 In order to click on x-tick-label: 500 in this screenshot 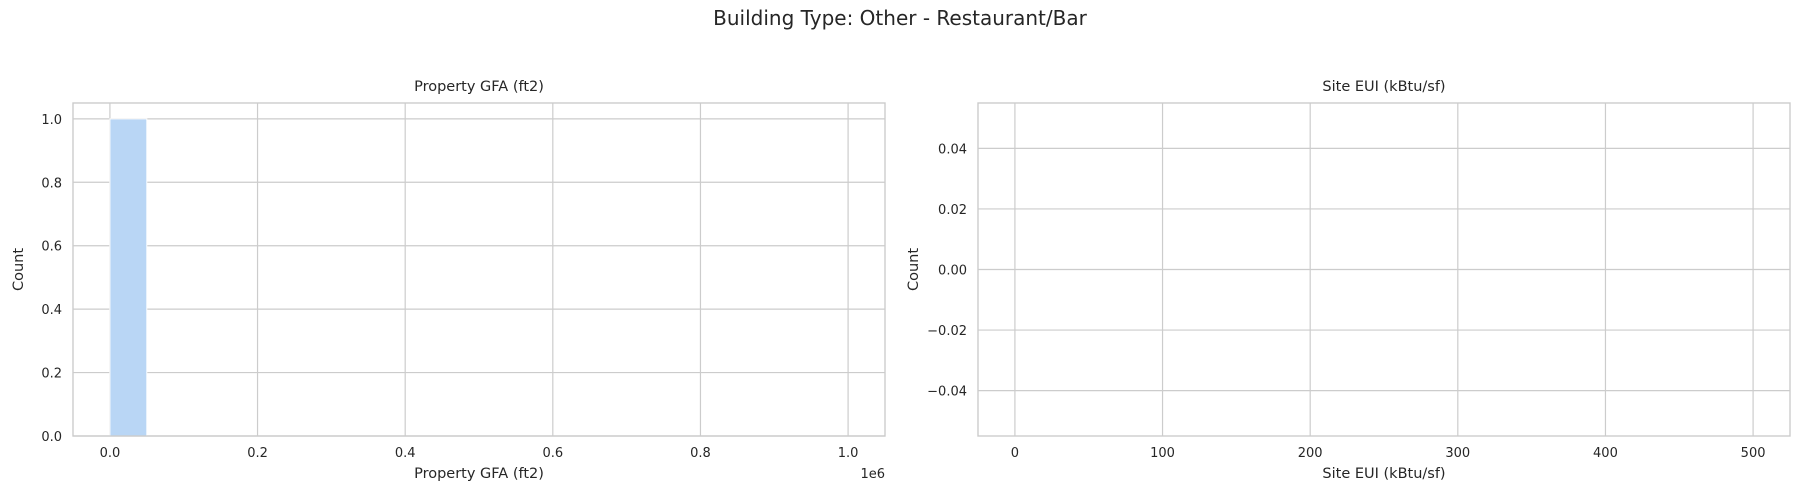, I will do `click(1753, 453)`.